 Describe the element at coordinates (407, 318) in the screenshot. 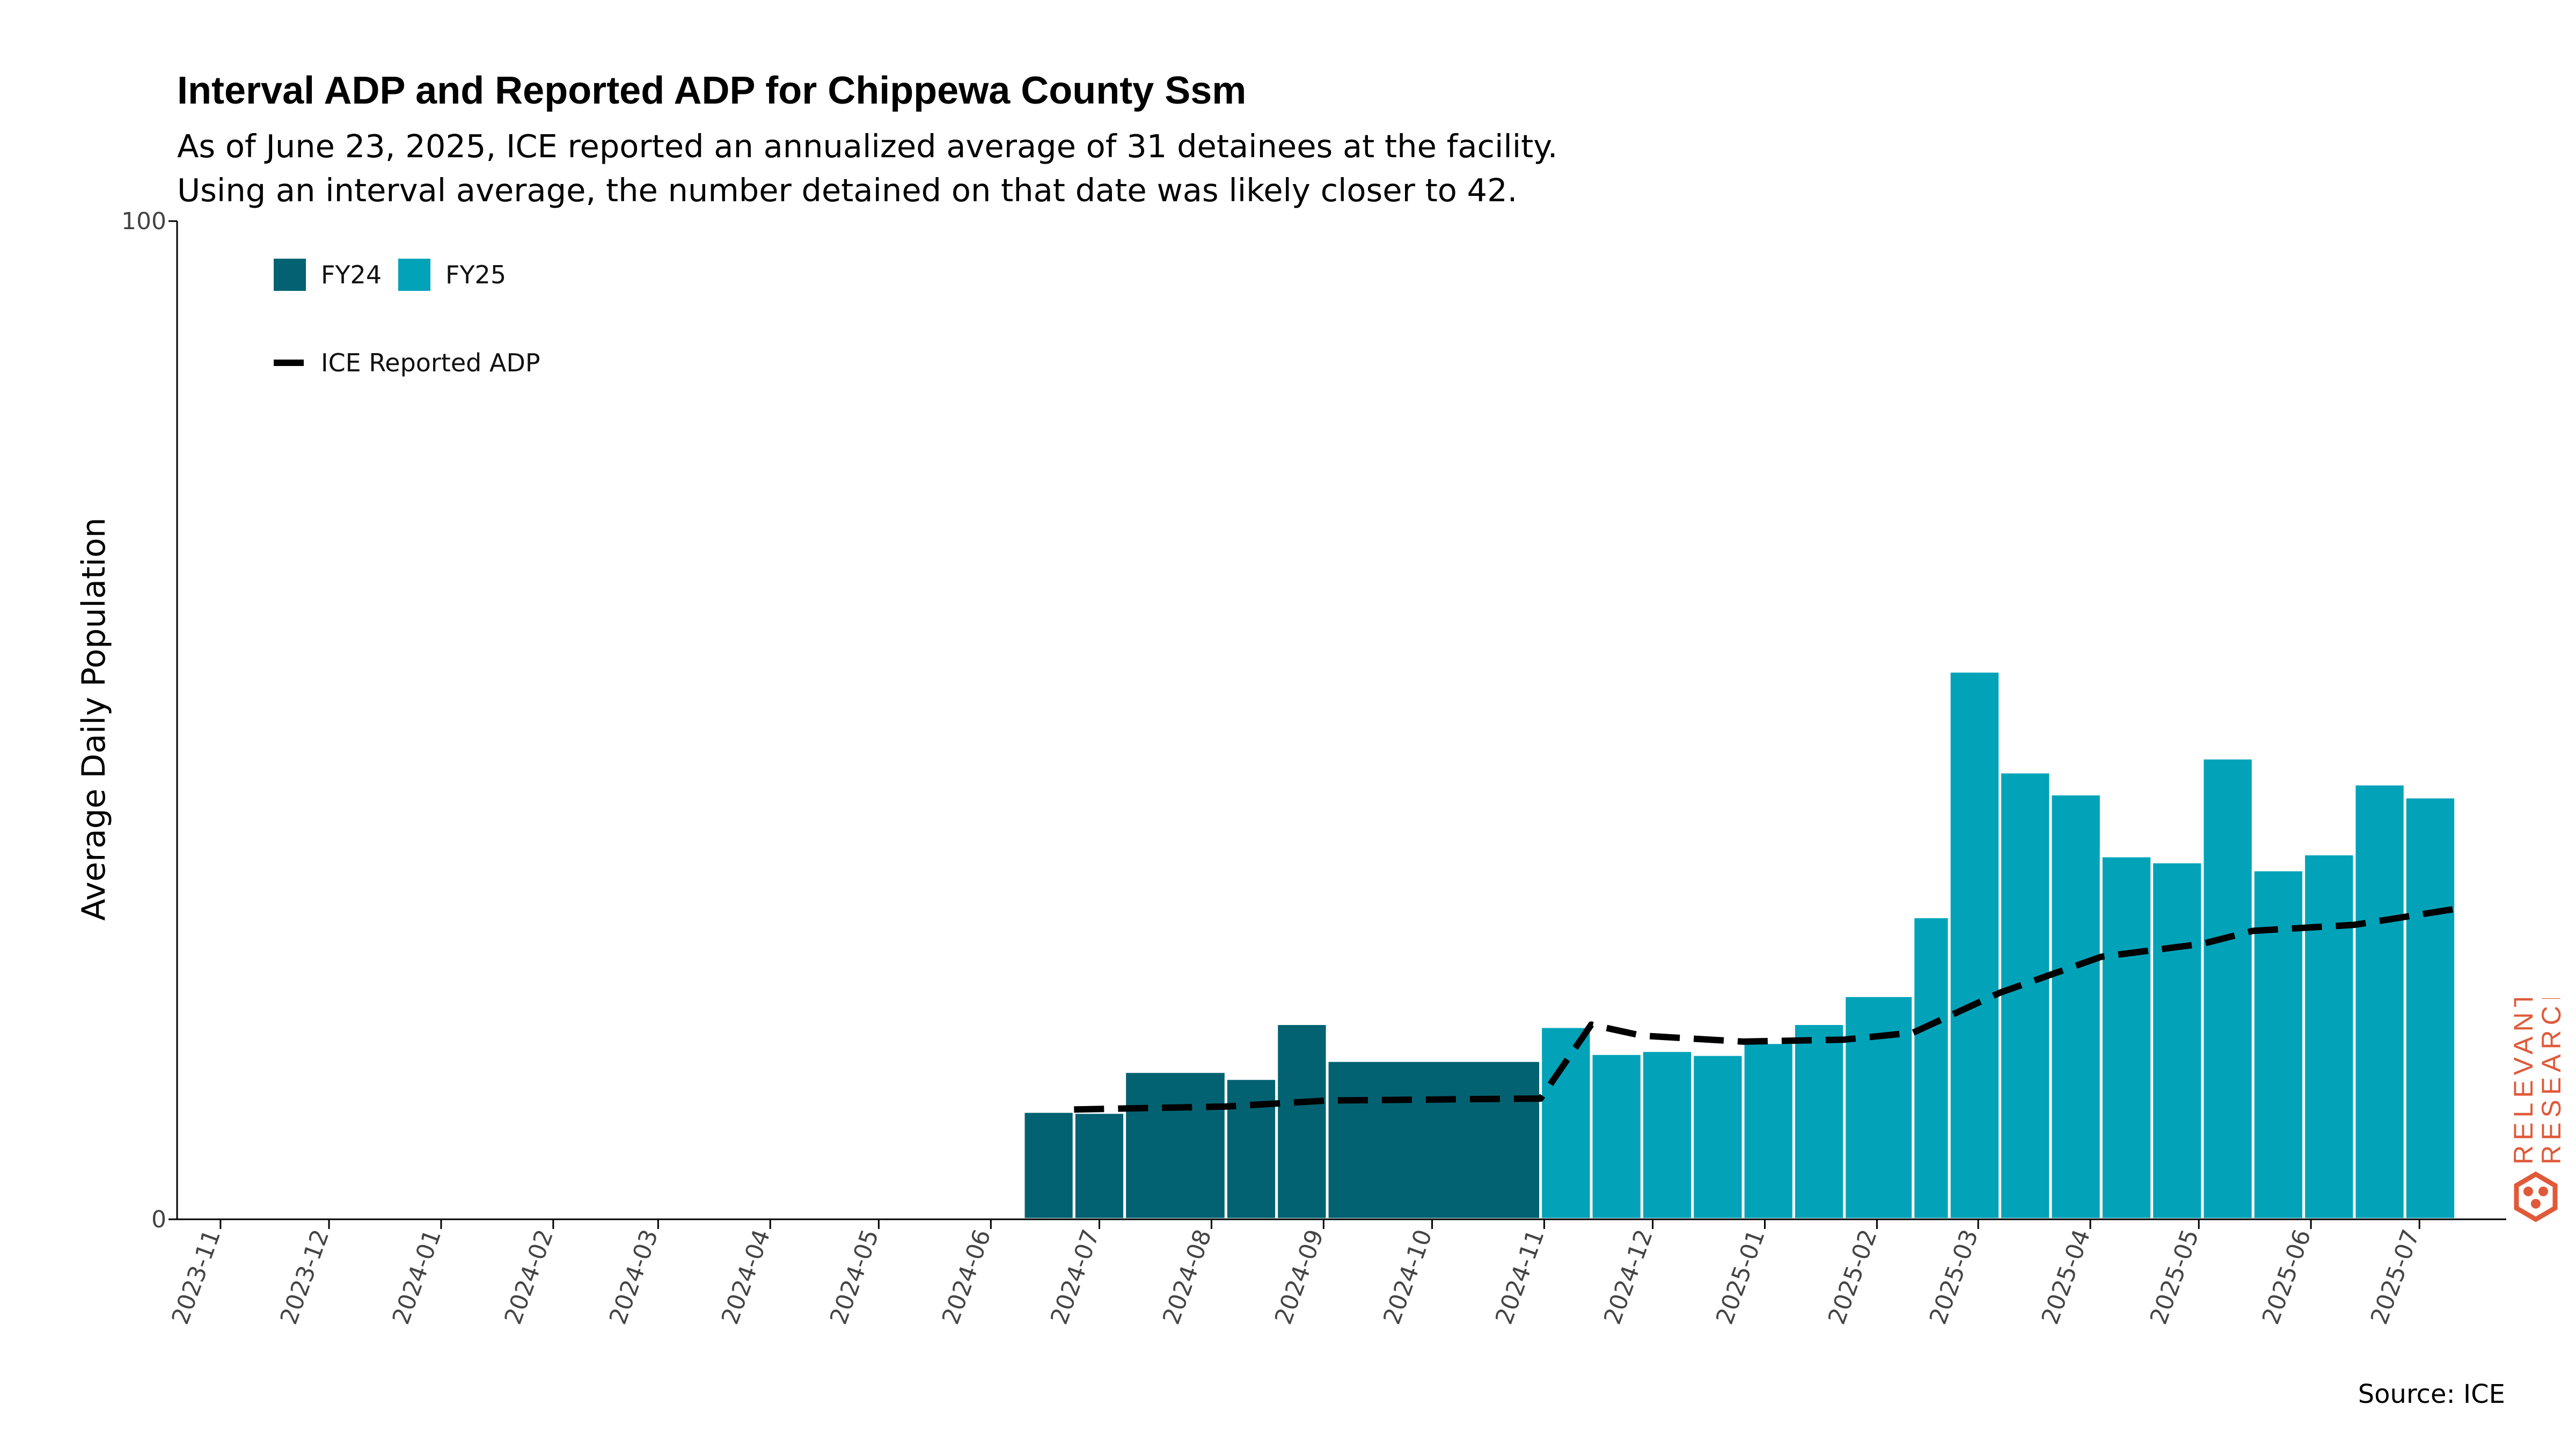

I see `legend: FY24 FY25 ICE Reported ADP` at that location.